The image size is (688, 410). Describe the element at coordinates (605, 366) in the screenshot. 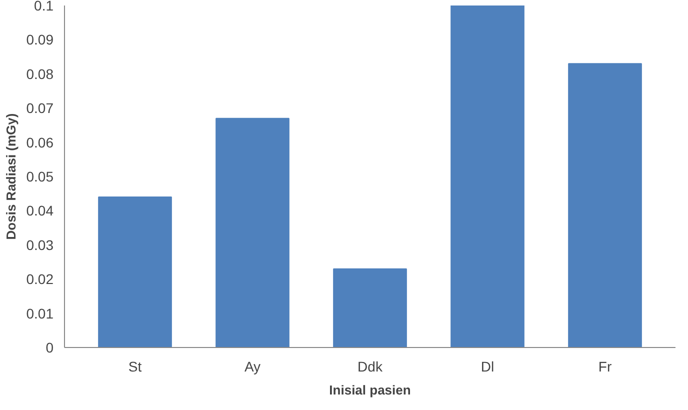

I see `x-tick-label: Fr` at that location.